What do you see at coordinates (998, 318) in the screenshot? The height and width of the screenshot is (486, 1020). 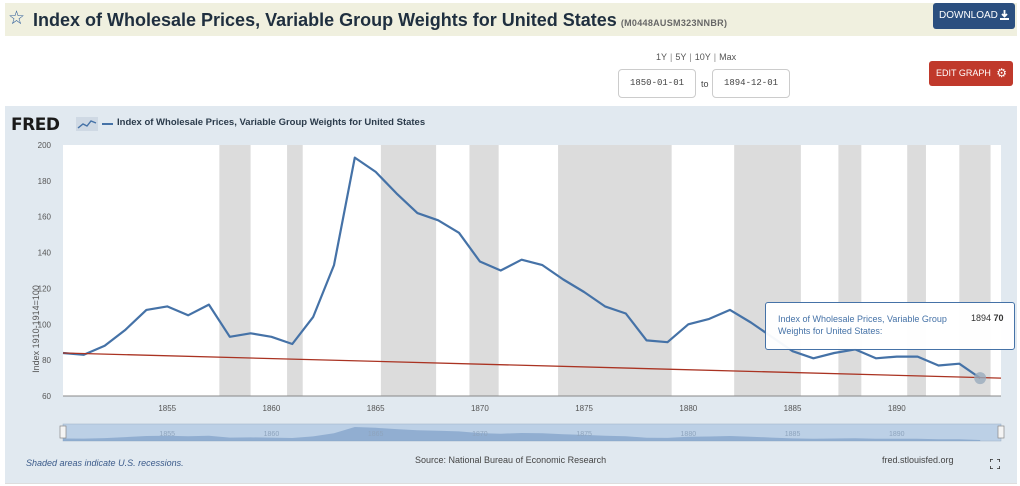 I see `tooltip-number: 70` at bounding box center [998, 318].